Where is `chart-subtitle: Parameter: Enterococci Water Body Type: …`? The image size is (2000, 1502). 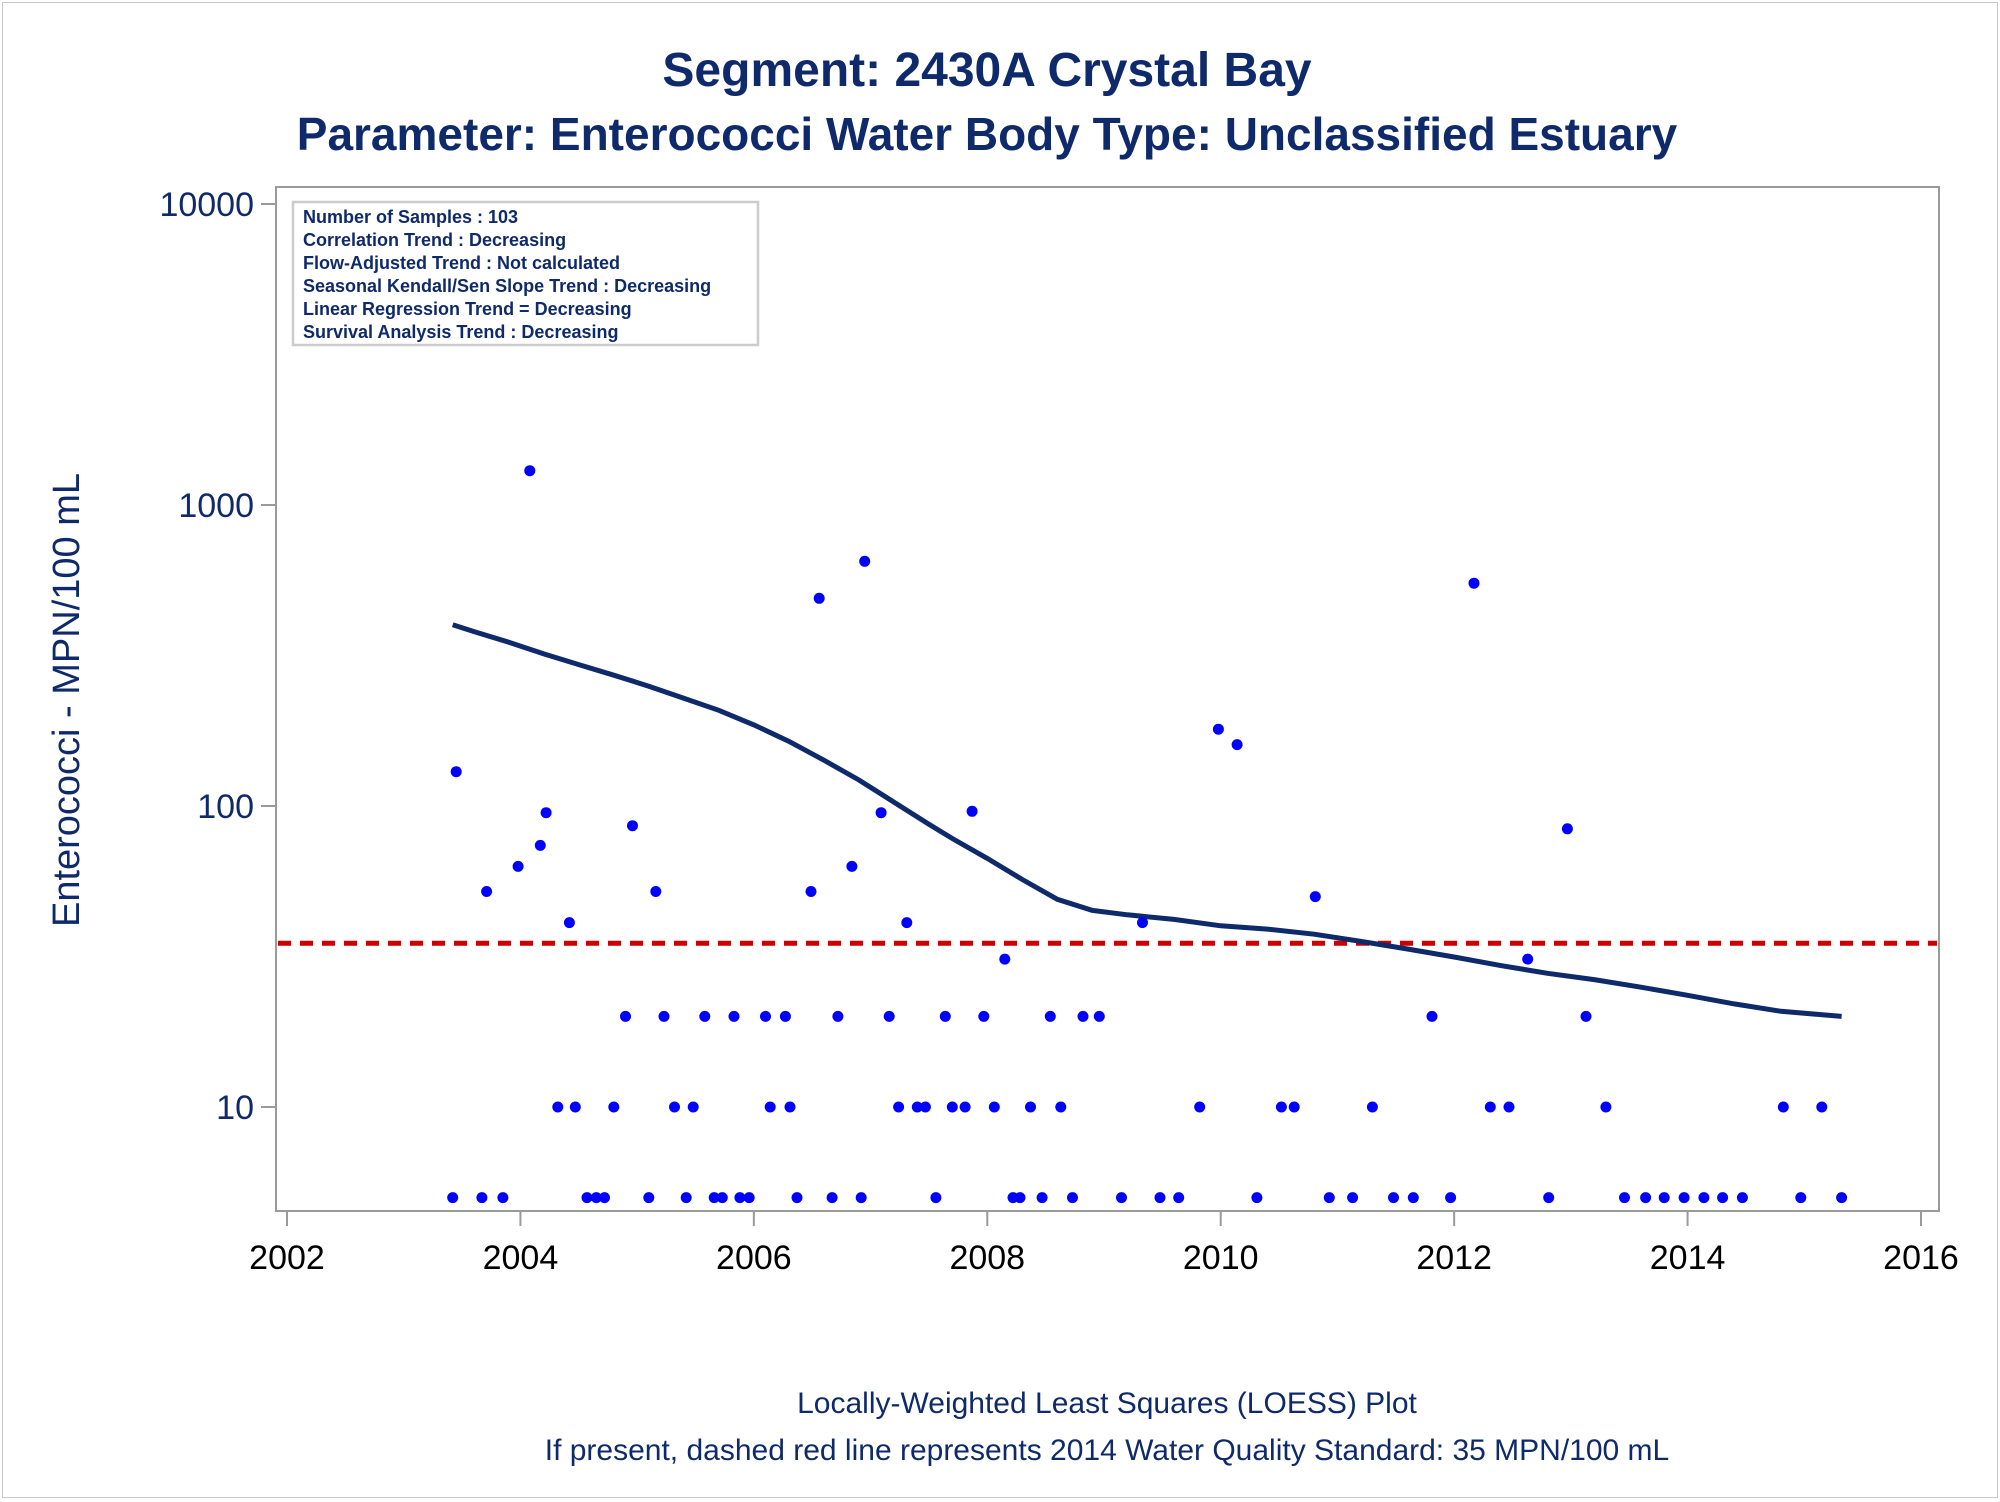 chart-subtitle: Parameter: Enterococci Water Body Type: … is located at coordinates (987, 134).